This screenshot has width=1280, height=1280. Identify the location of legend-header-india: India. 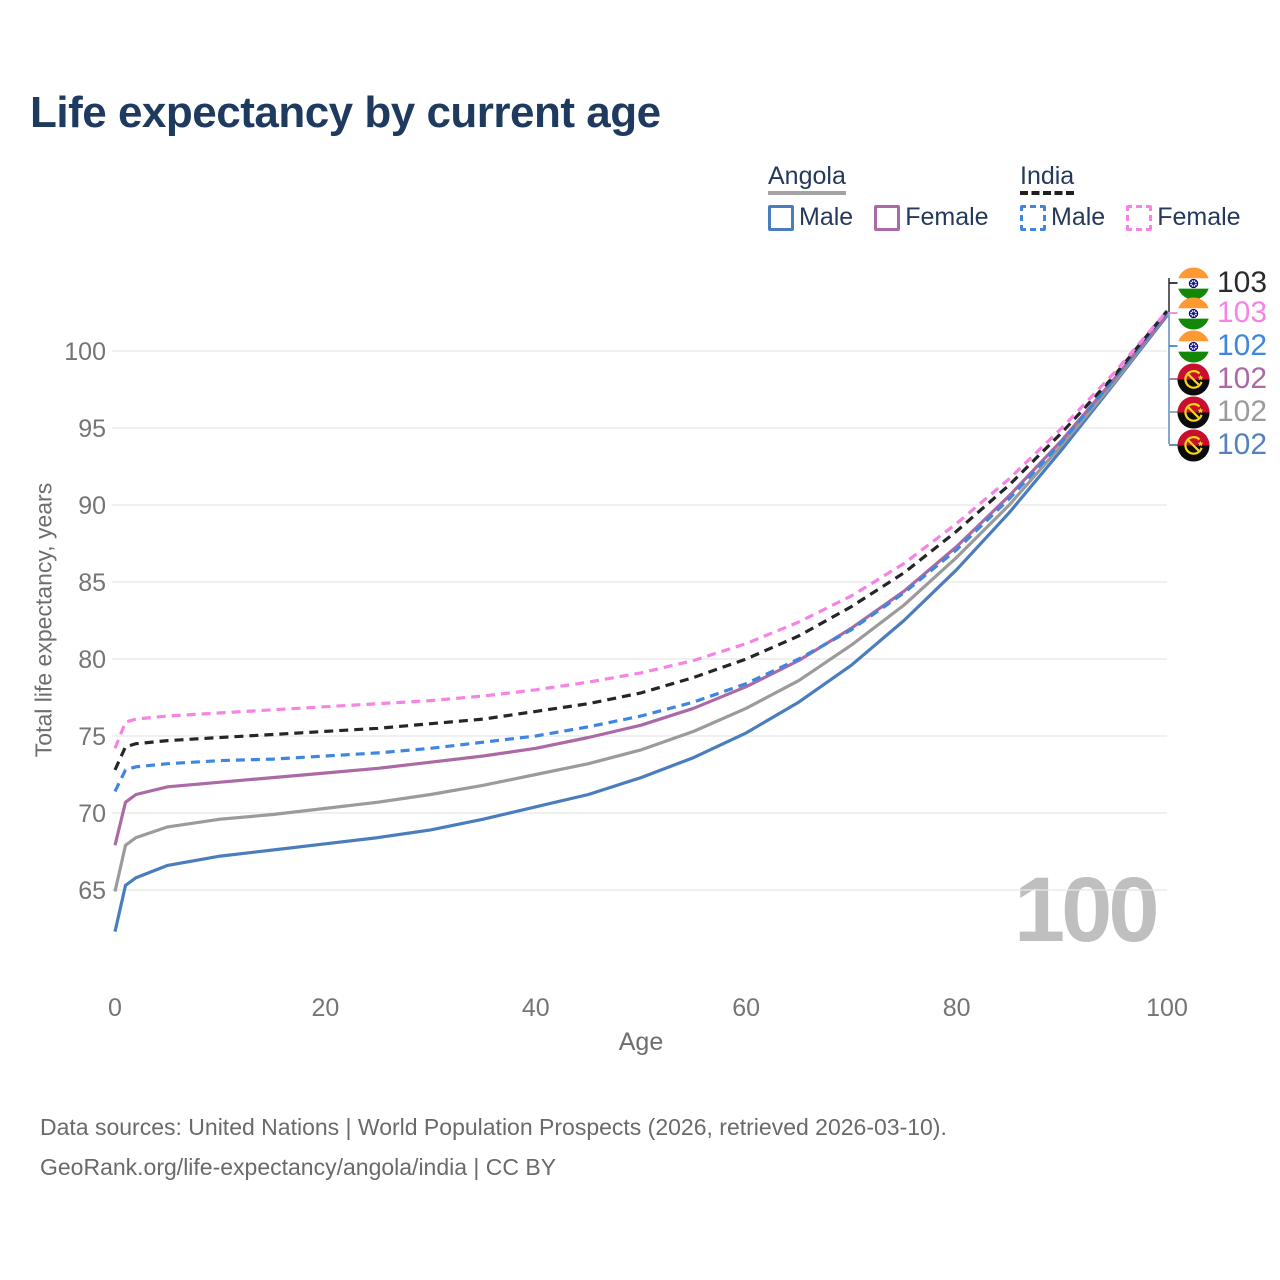
(1047, 179).